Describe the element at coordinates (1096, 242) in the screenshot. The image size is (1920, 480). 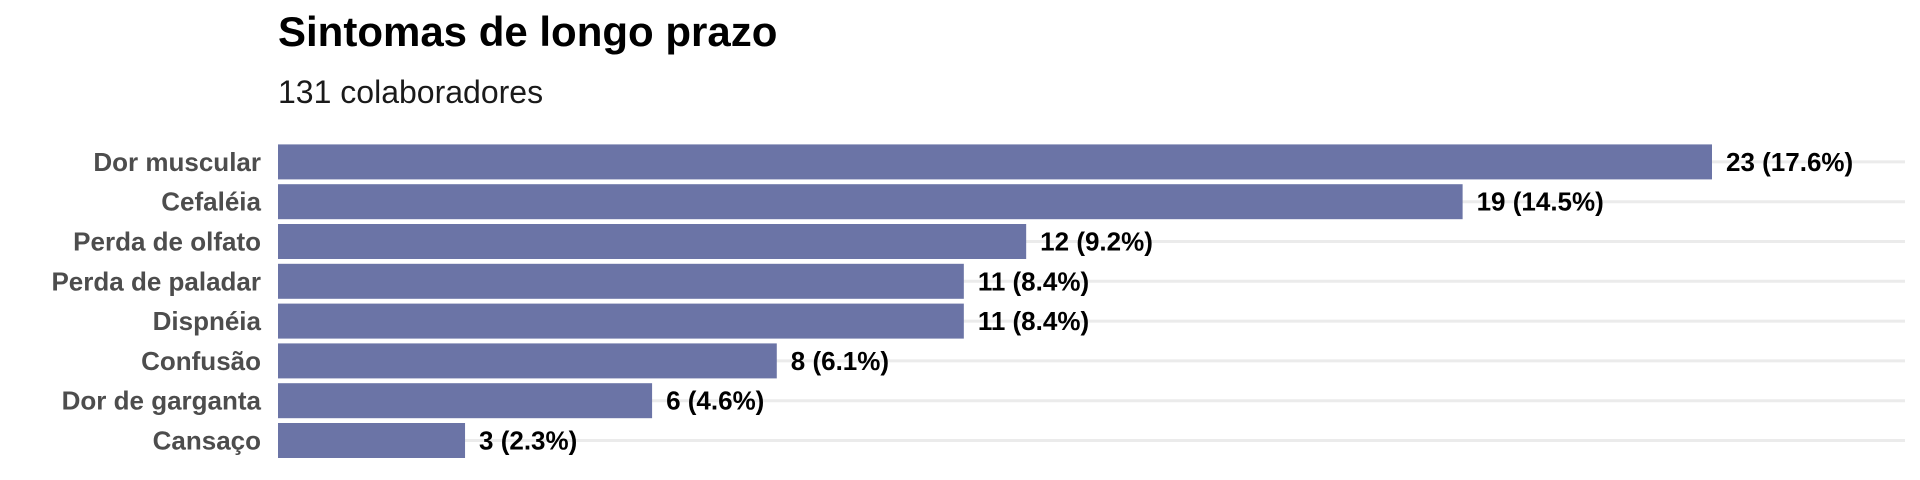
I see `value-label: 12 (9.2%)` at that location.